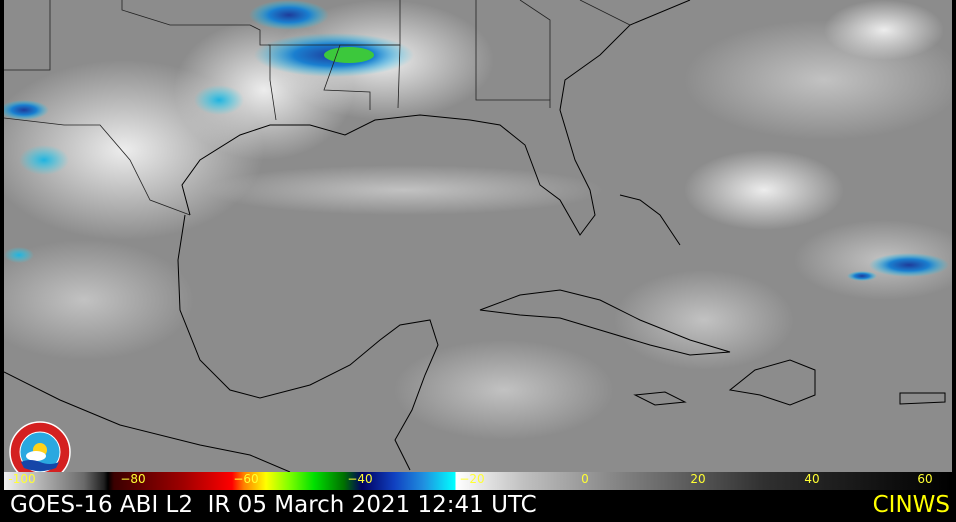 The image size is (956, 522). I want to click on colorbar-tick: 20, so click(698, 479).